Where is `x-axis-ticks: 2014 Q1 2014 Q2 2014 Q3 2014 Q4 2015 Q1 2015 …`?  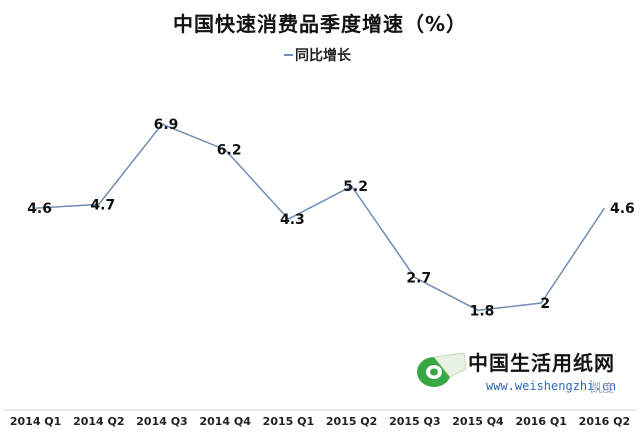
x-axis-ticks: 2014 Q1 2014 Q2 2014 Q3 2014 Q4 2015 Q1 2015 … is located at coordinates (320, 421).